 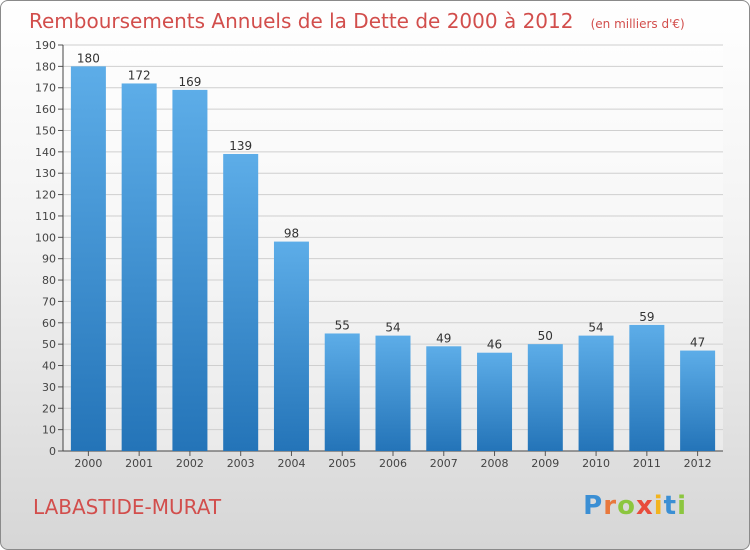 What do you see at coordinates (127, 507) in the screenshot?
I see `commune-name: LABASTIDE-MURAT` at bounding box center [127, 507].